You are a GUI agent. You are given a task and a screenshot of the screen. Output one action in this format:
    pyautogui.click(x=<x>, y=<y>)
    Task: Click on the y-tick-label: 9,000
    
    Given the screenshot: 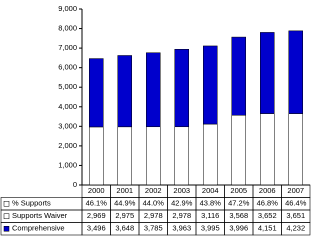 What is the action you would take?
    pyautogui.click(x=67, y=8)
    